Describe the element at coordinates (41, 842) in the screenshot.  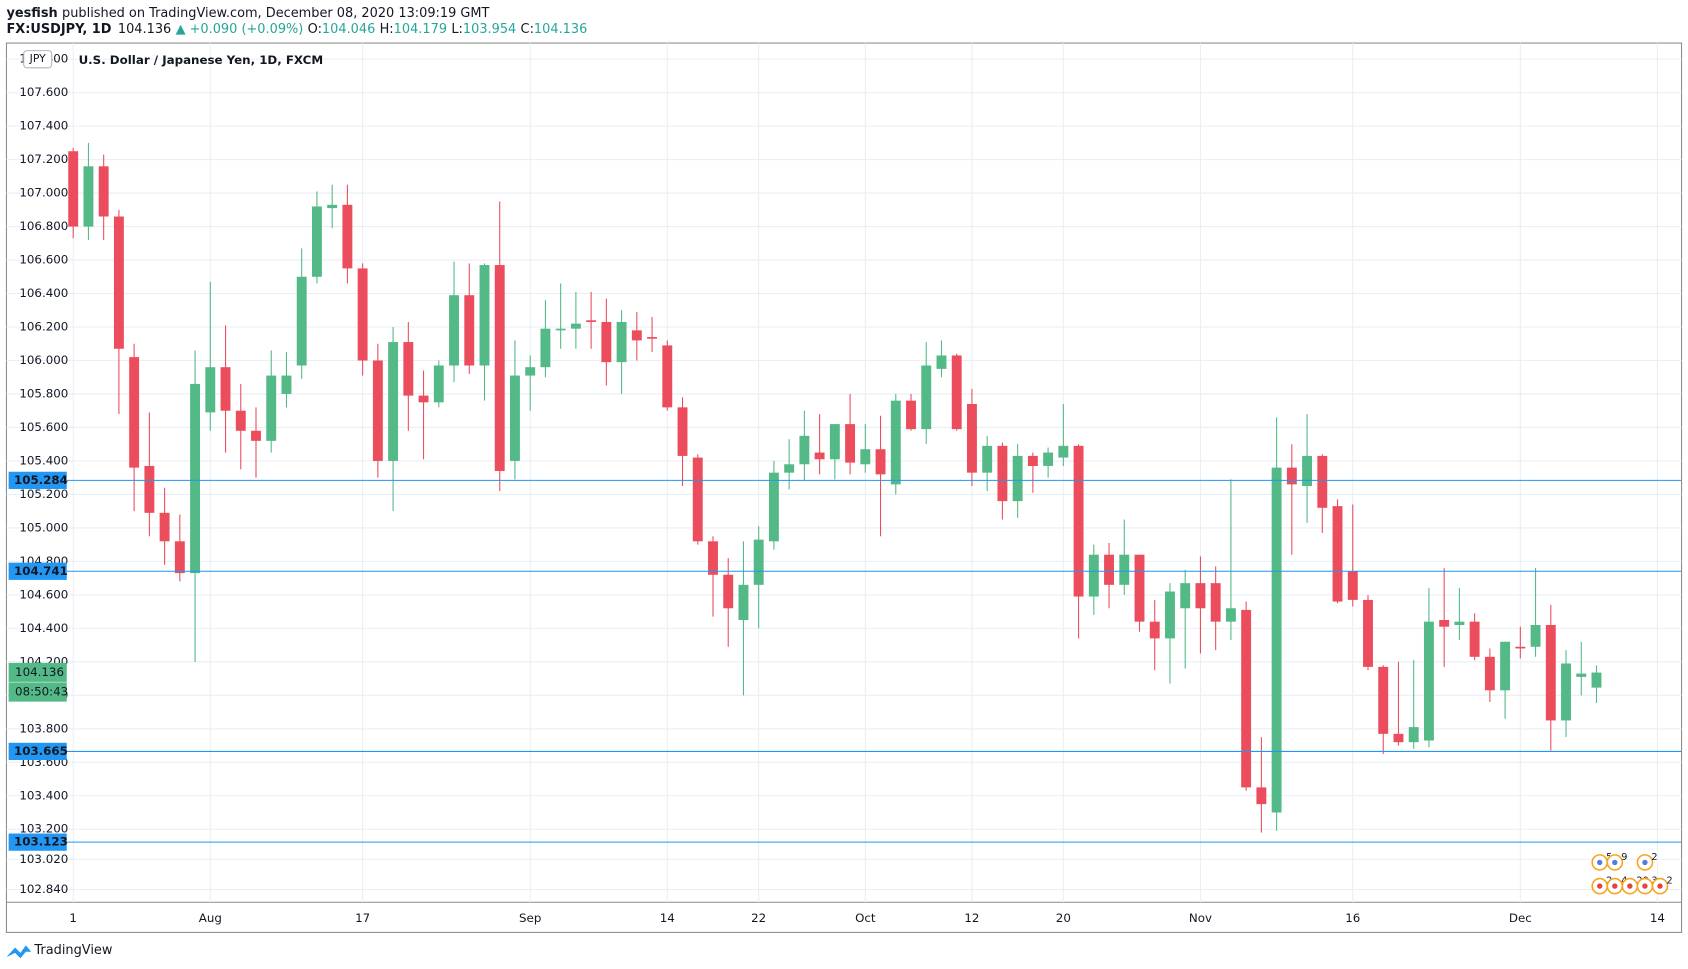
I see `price-line-label: 103.123` at that location.